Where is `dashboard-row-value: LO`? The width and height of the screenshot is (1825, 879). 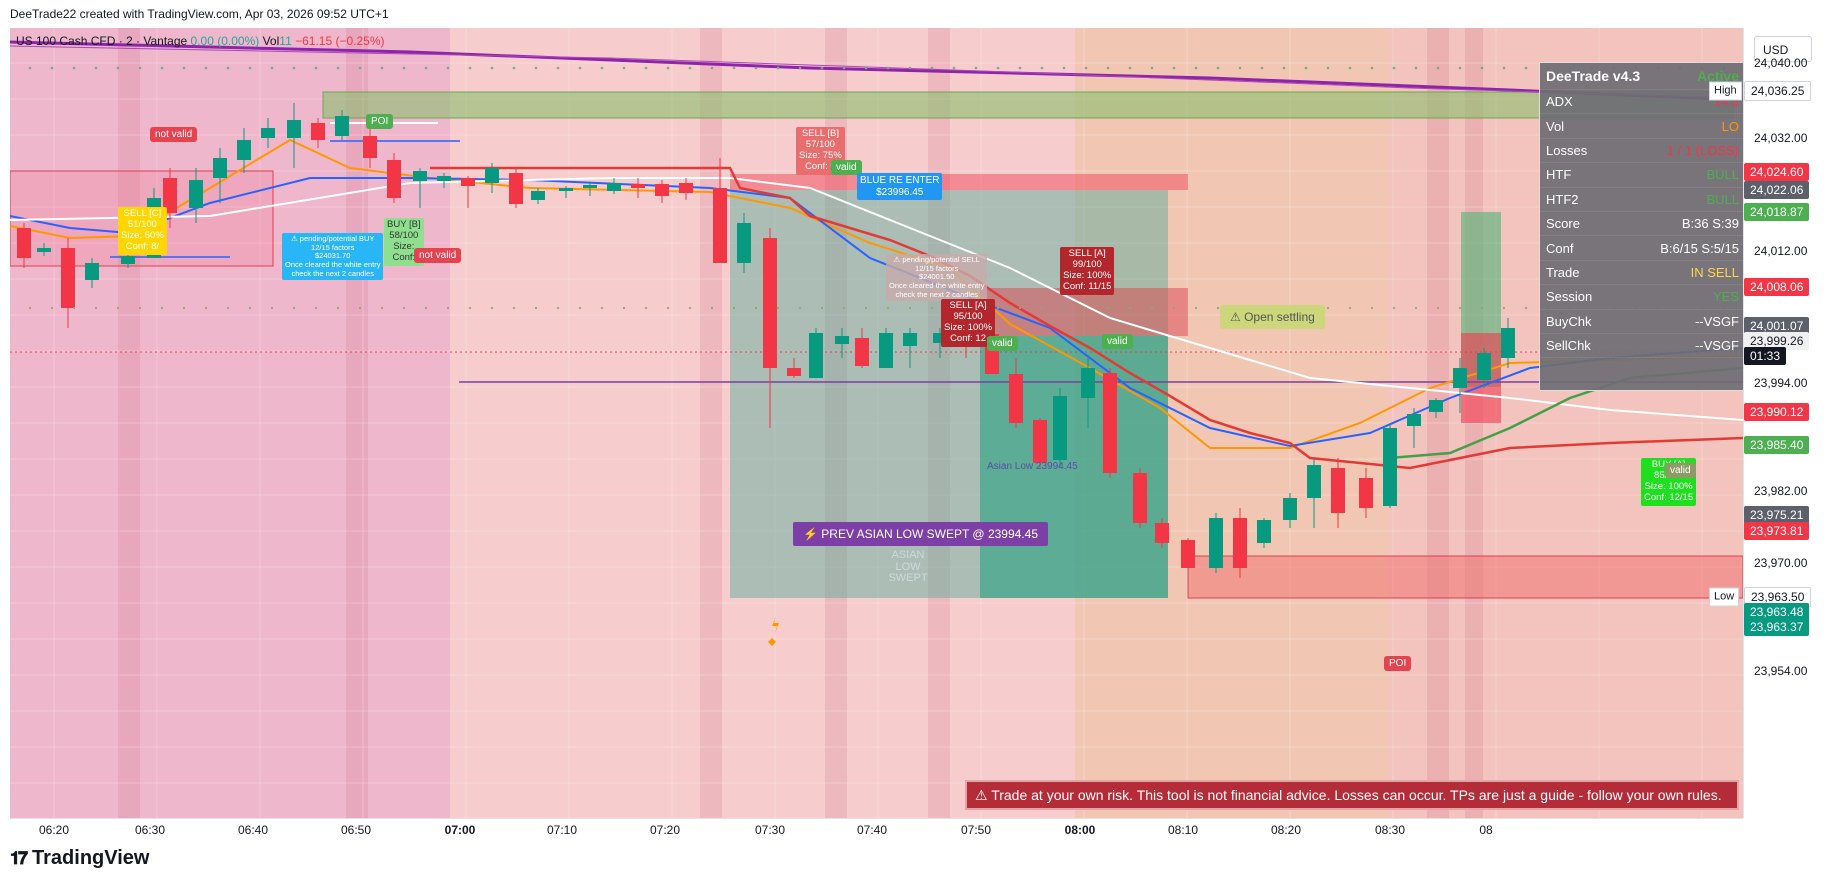
dashboard-row-value: LO is located at coordinates (1730, 126).